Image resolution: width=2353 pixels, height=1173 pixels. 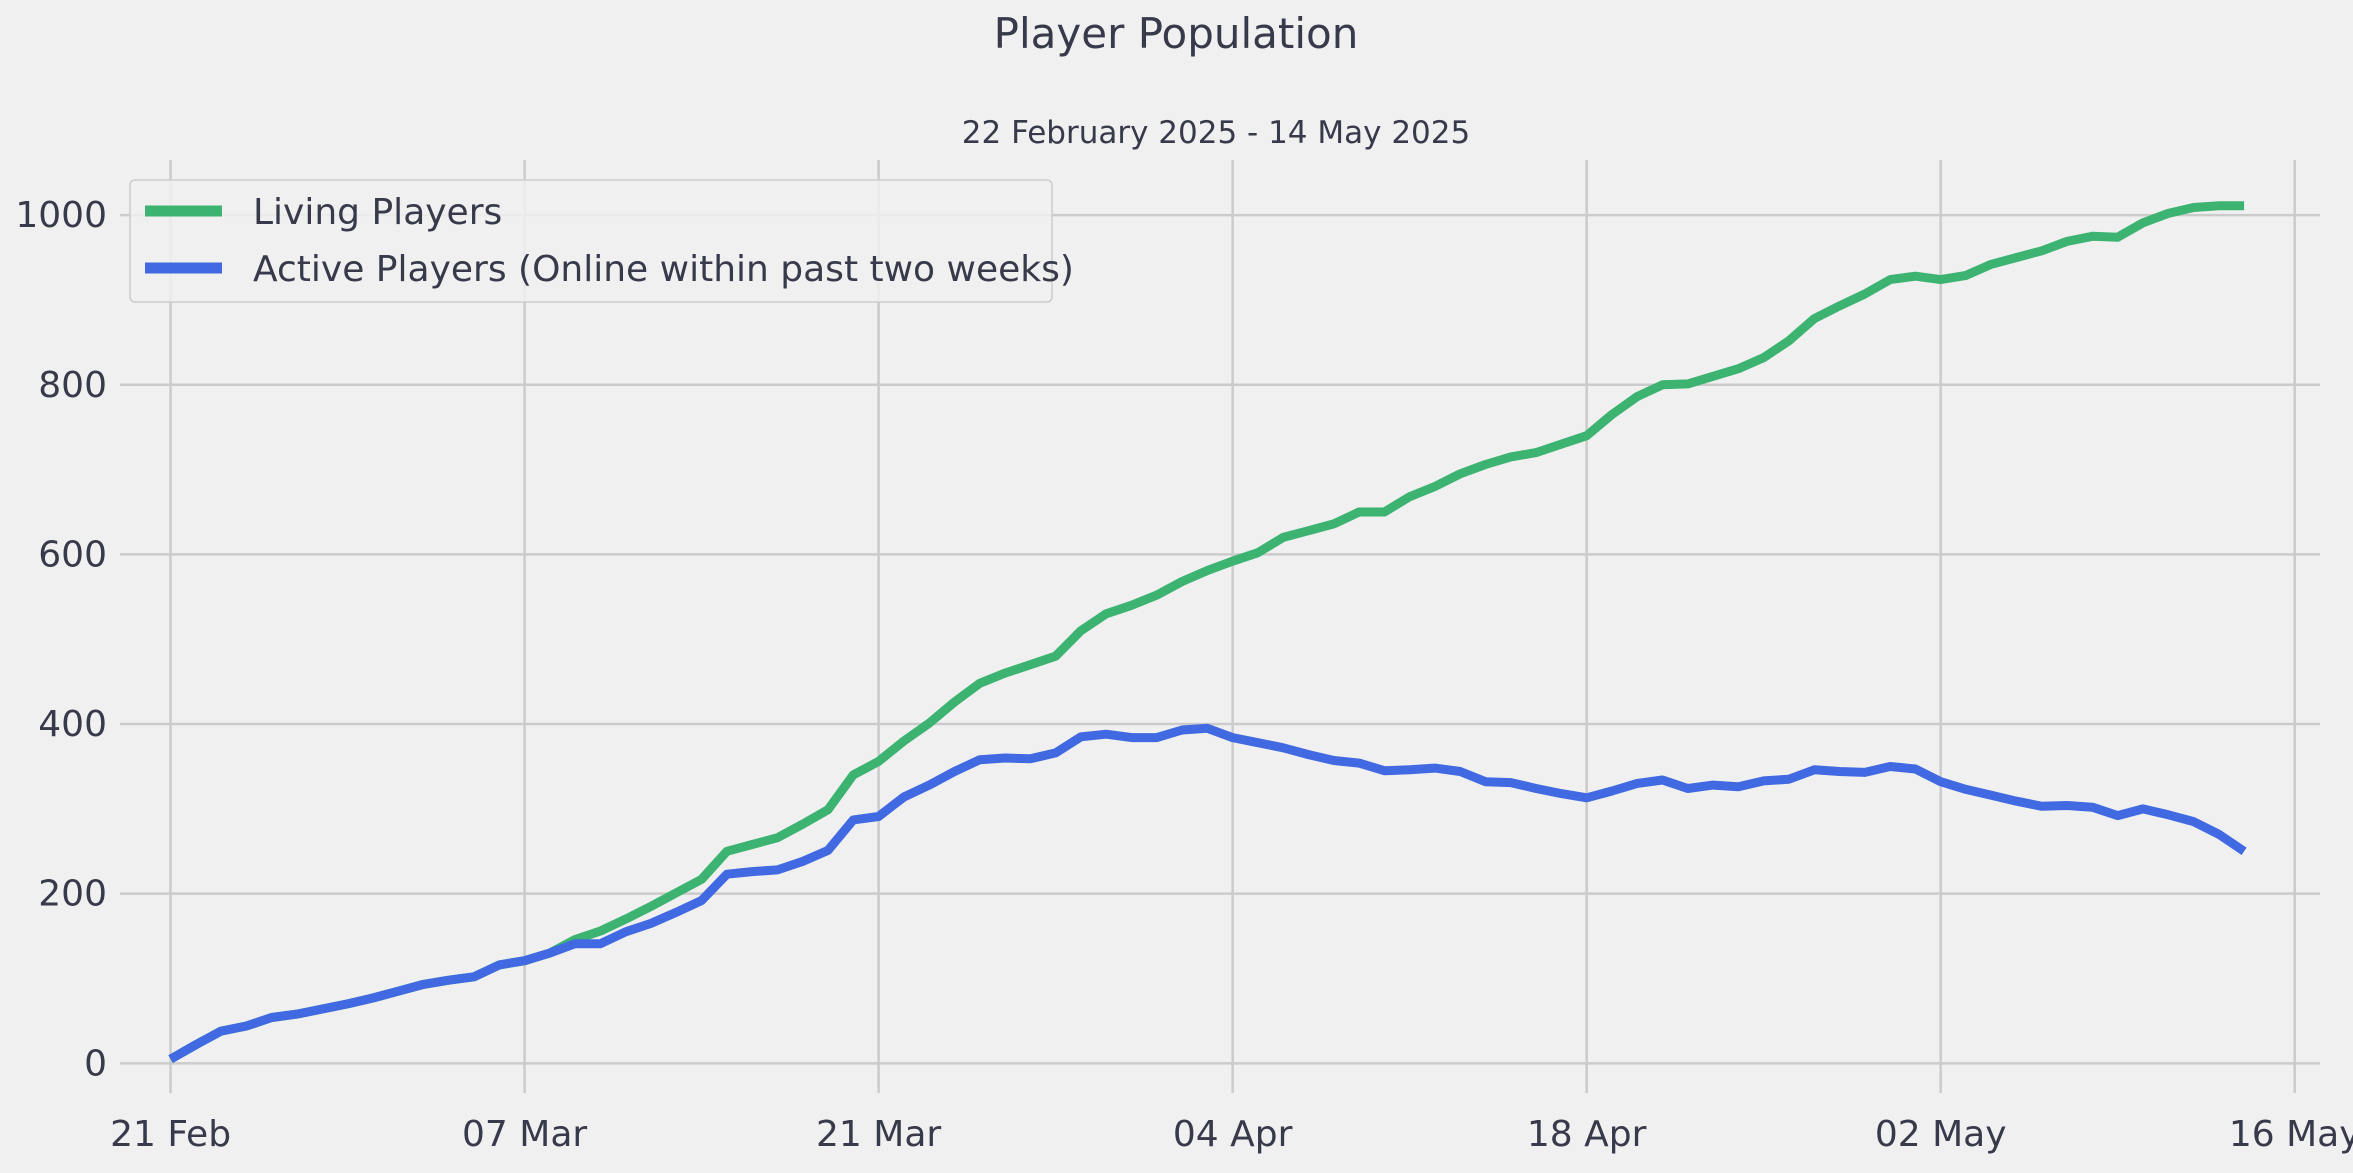 I want to click on legend-box, so click(x=591, y=241).